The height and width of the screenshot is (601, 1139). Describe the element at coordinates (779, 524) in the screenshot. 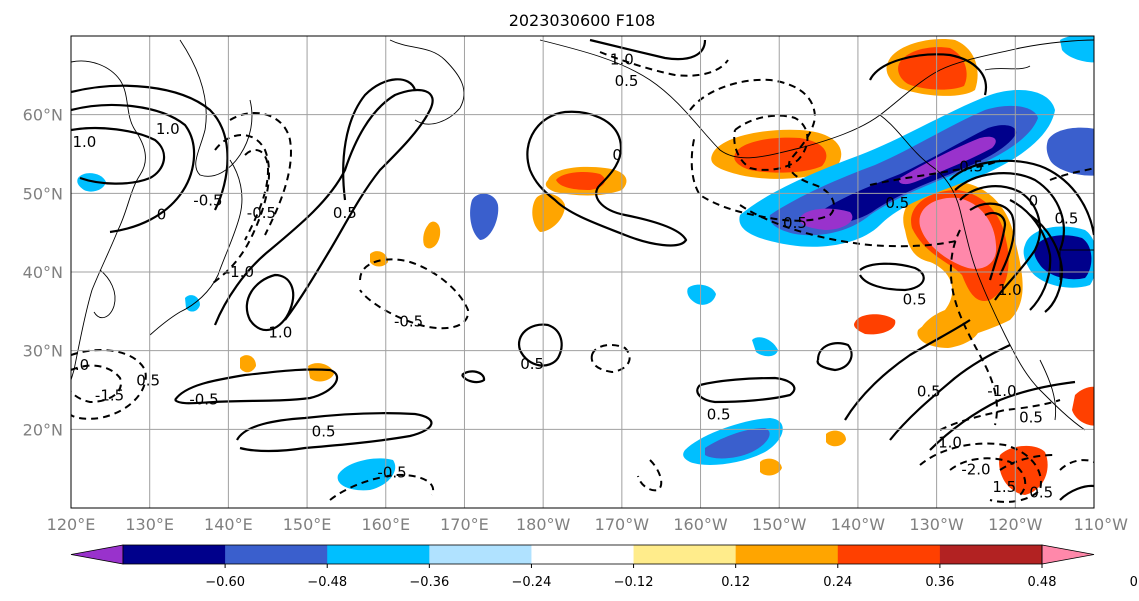

I see `lon-label: 150°W` at that location.